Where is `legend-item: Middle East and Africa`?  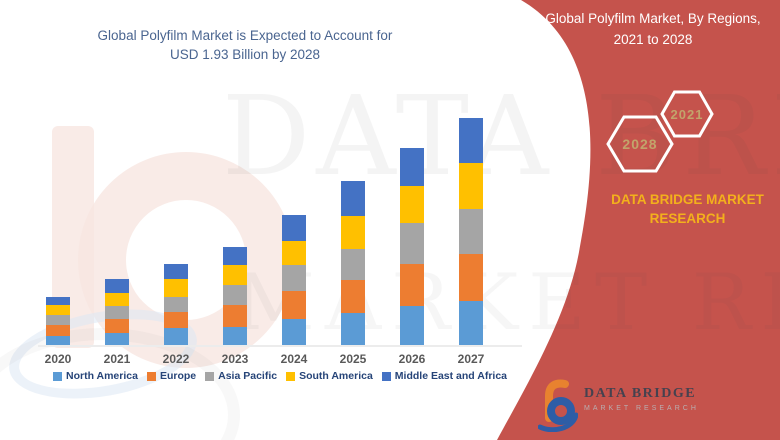
legend-item: Middle East and Africa is located at coordinates (444, 376).